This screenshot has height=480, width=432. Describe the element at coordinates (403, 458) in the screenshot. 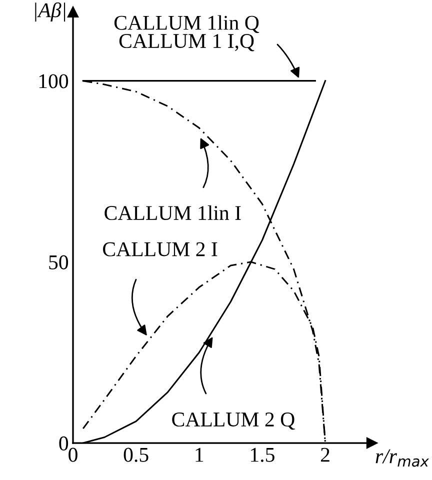

I see `x-axis-title: r/r$_{max}$` at that location.